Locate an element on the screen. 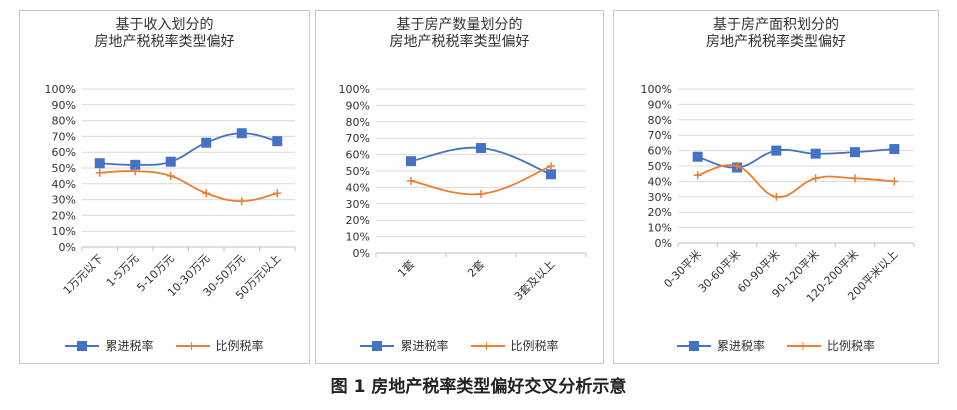 The height and width of the screenshot is (410, 957). chart-title-line1: 基于房产数量划分的 is located at coordinates (459, 25).